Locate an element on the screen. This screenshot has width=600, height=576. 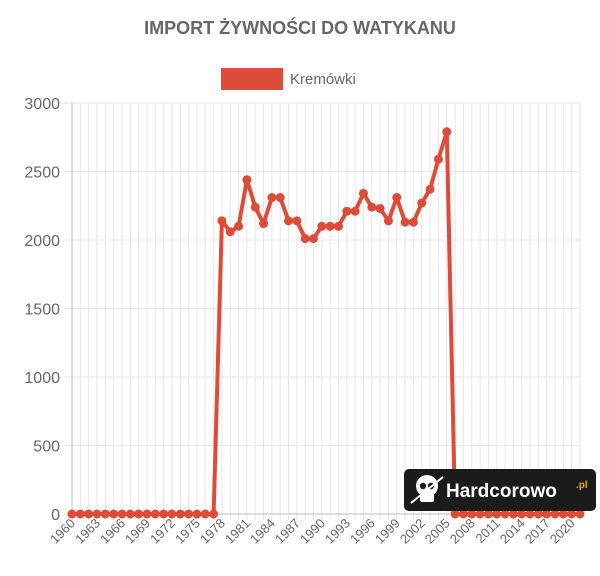
x-tick-label: 1972 is located at coordinates (162, 531).